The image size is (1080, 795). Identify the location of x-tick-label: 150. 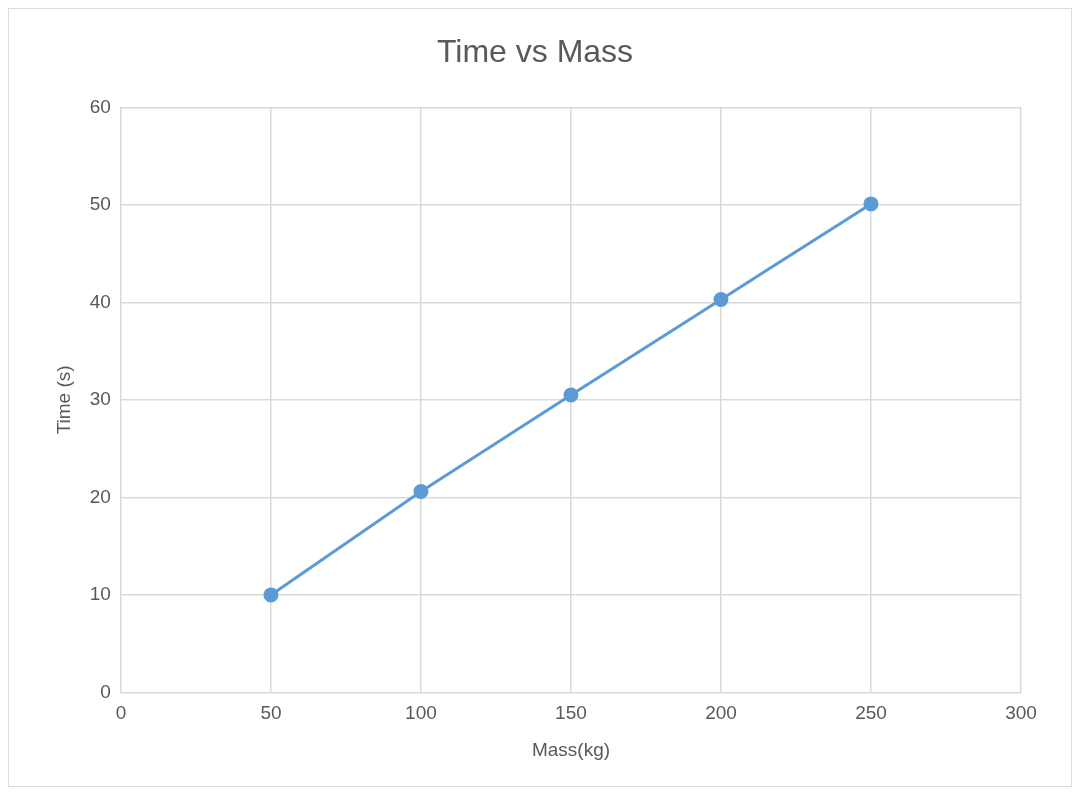
(571, 713).